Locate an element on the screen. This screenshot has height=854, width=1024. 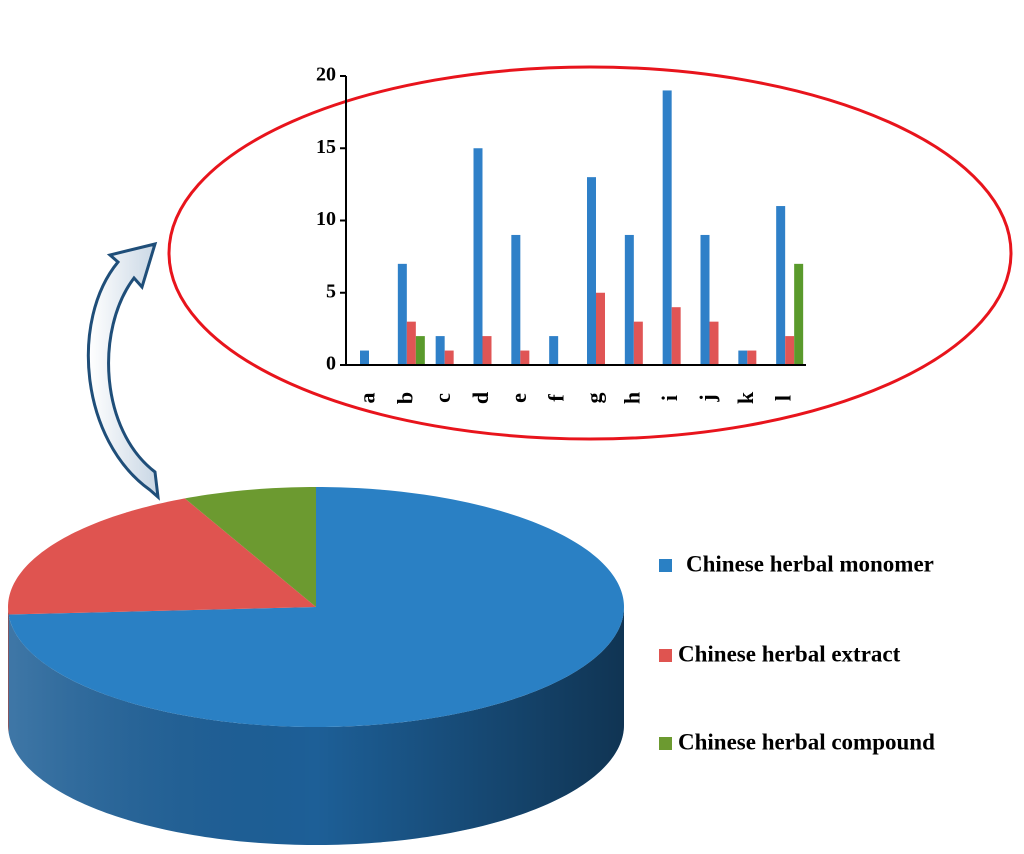
x-tick-label: h is located at coordinates (631, 398).